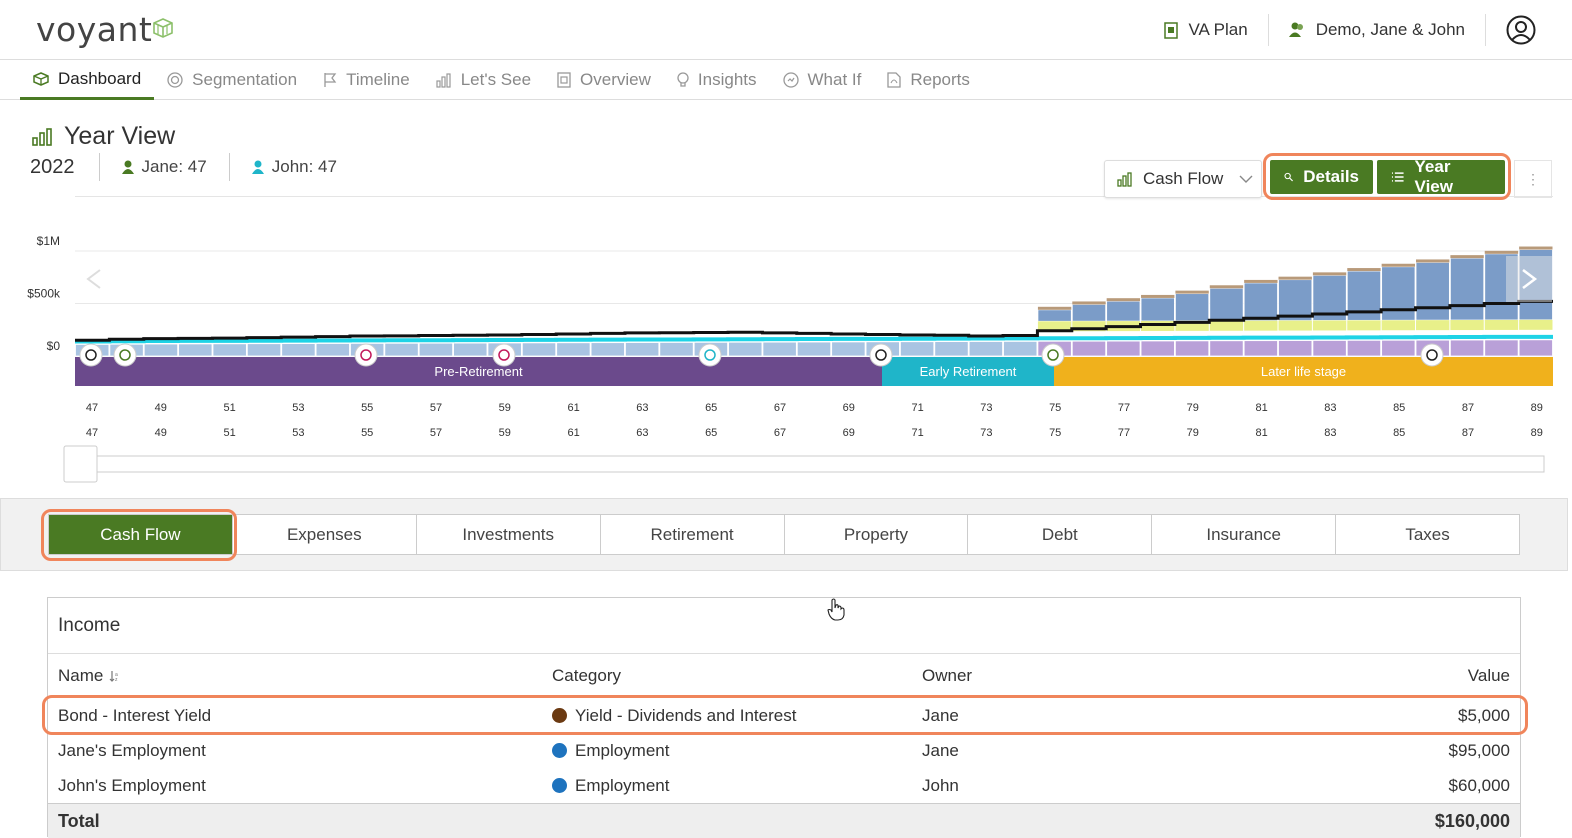 The image size is (1572, 838). What do you see at coordinates (674, 716) in the screenshot?
I see `row-category: Yield - Dividends and Interest` at bounding box center [674, 716].